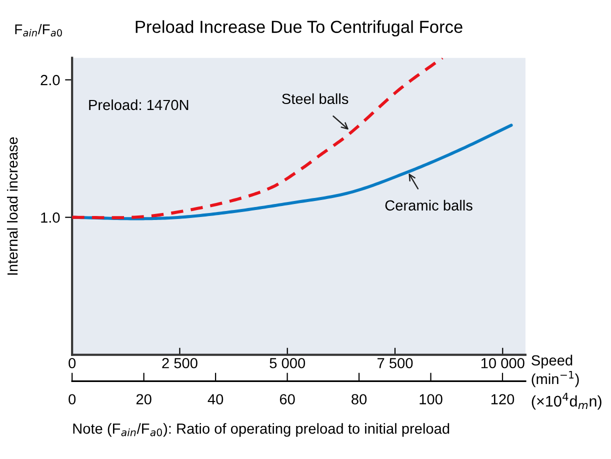 The image size is (611, 459). What do you see at coordinates (287, 399) in the screenshot?
I see `x2-tick-label: 60` at bounding box center [287, 399].